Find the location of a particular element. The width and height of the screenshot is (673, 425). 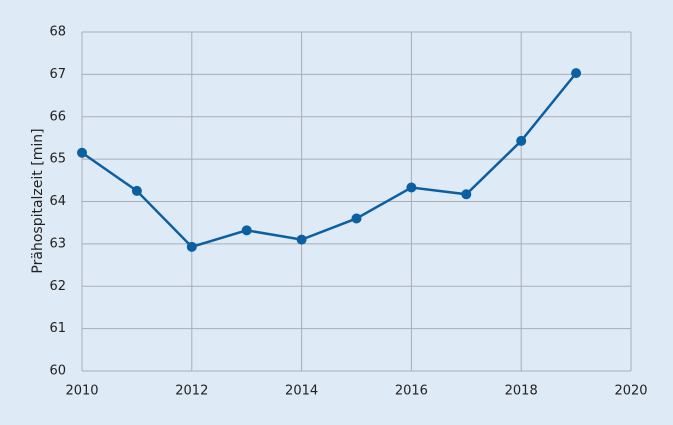

y-tick-label: 63 is located at coordinates (57, 243).